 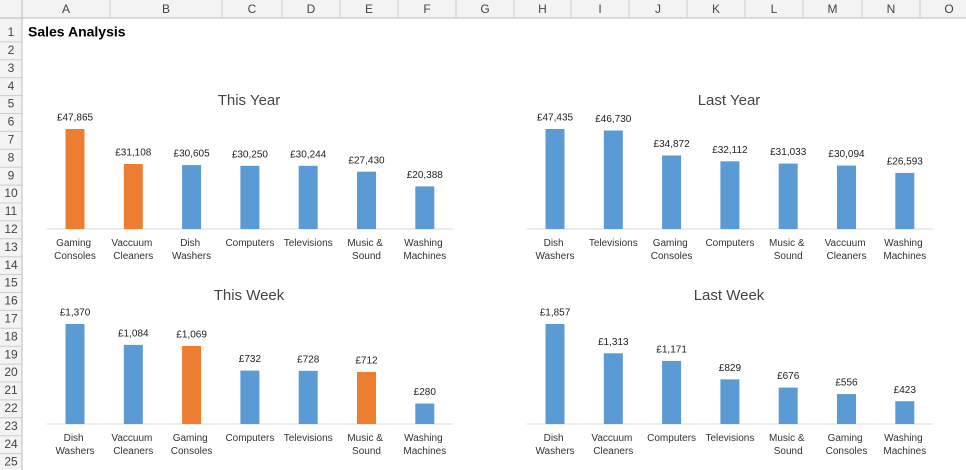 What do you see at coordinates (166, 9) in the screenshot?
I see `column-header: B` at bounding box center [166, 9].